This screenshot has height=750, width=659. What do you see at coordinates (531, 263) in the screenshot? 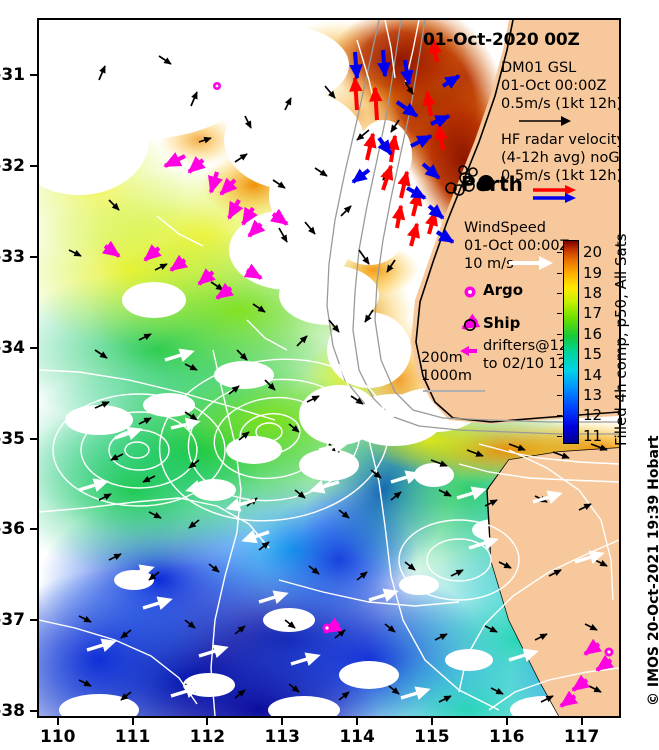
I see `wind-legend-arrow` at bounding box center [531, 263].